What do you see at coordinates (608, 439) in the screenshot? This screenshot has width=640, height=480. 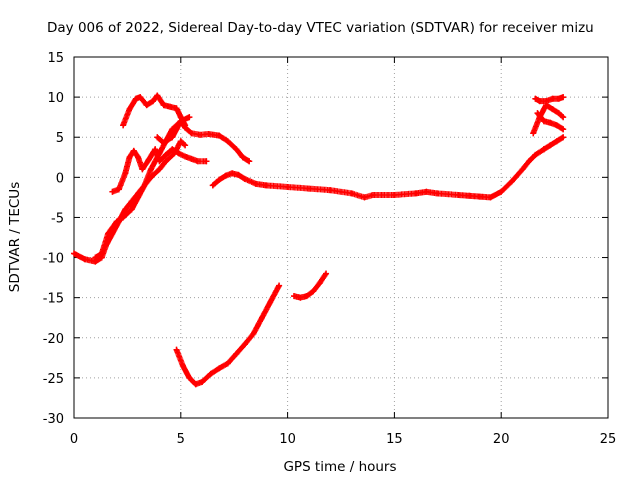 I see `x-tick-label: 25` at bounding box center [608, 439].